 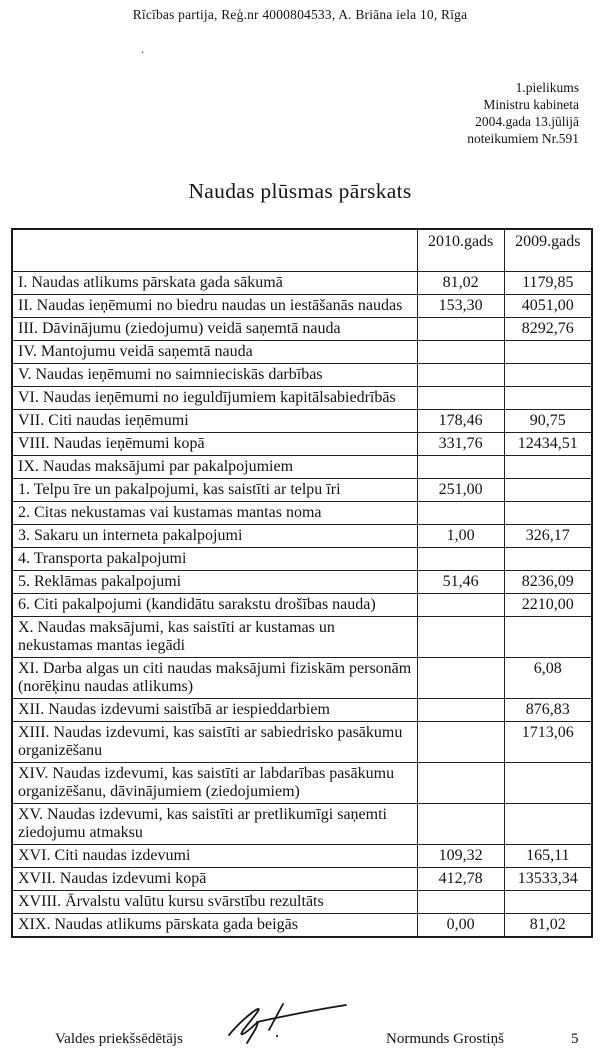 What do you see at coordinates (547, 87) in the screenshot?
I see `annex-line: 1.pielikums` at bounding box center [547, 87].